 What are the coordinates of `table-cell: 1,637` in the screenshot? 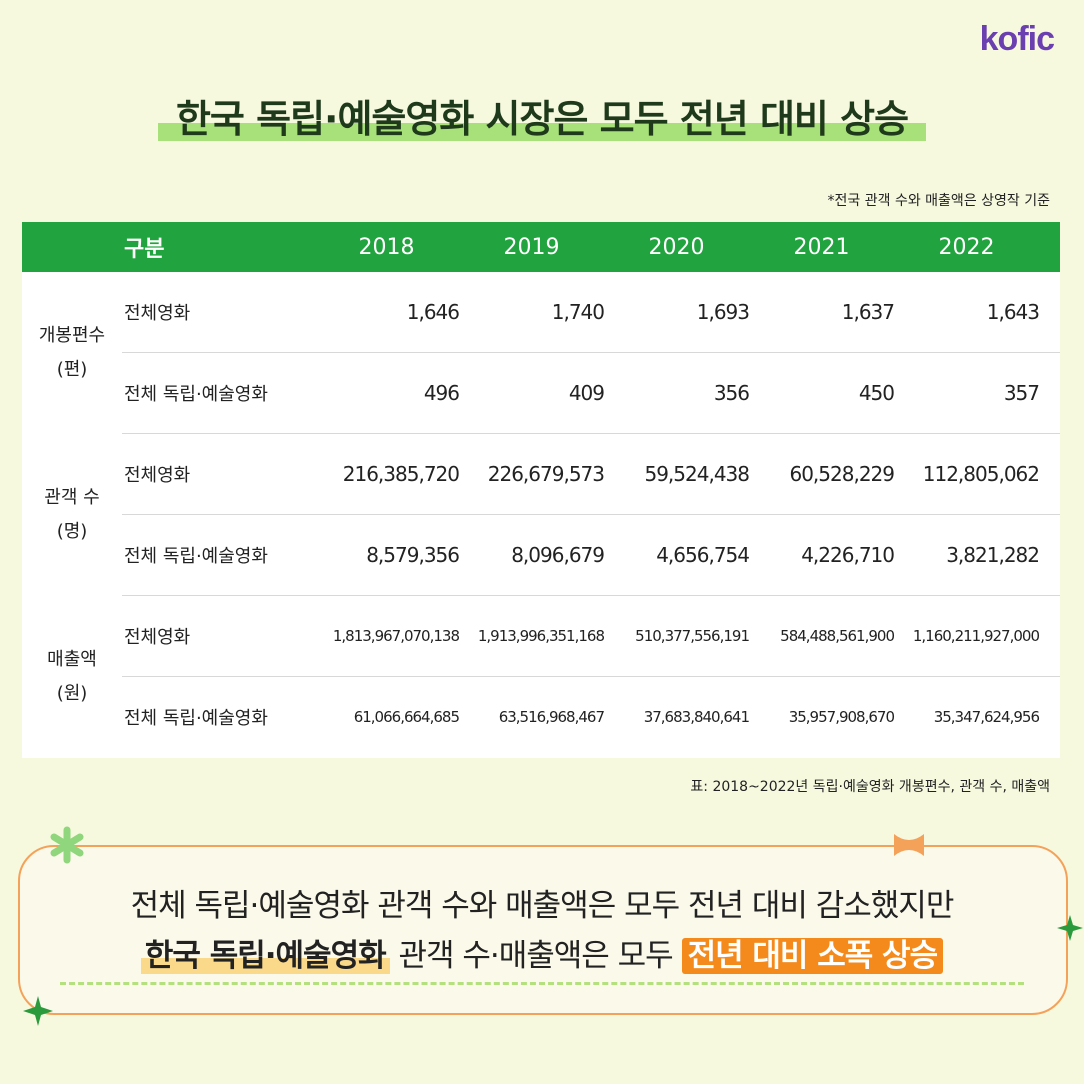 It's located at (868, 312).